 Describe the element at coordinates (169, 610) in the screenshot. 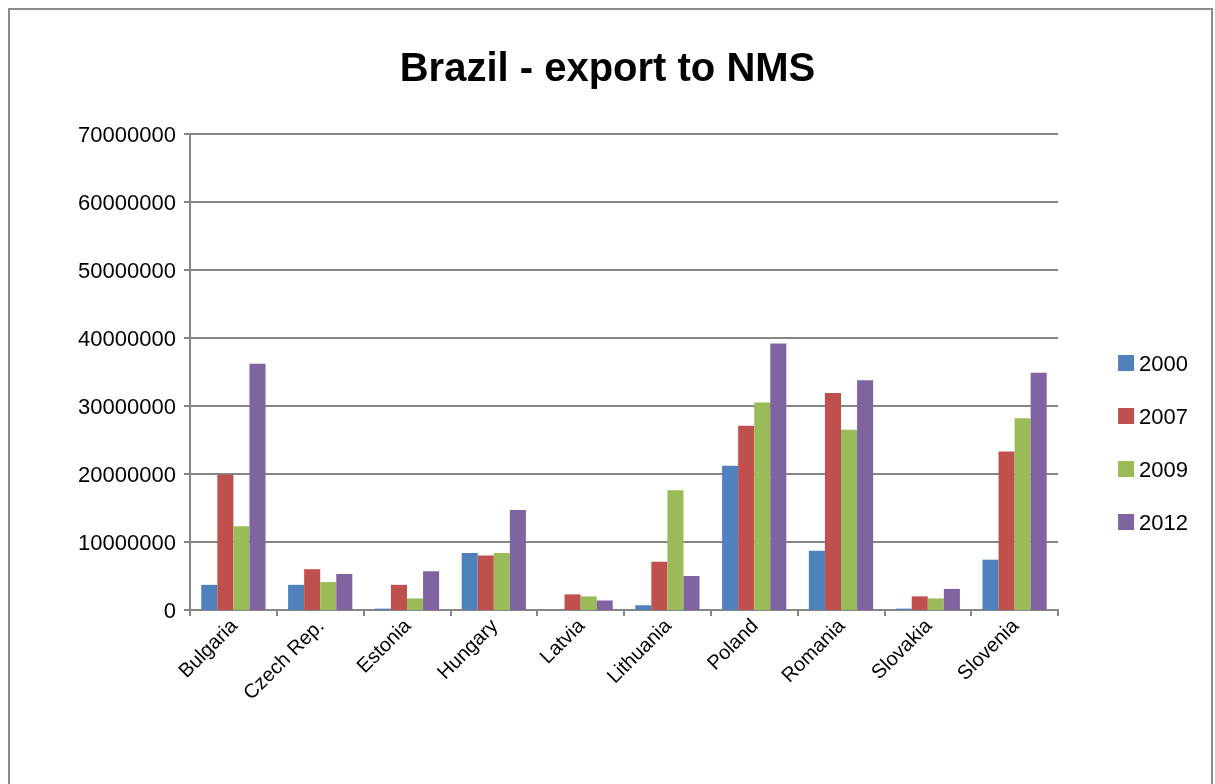

I see `y-tick-label: 0` at that location.